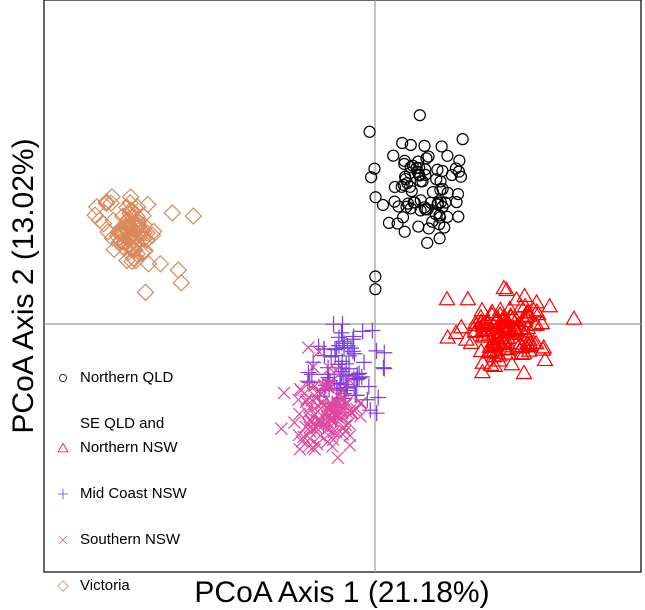 Image resolution: width=645 pixels, height=610 pixels. What do you see at coordinates (94, 585) in the screenshot?
I see `legend-item-victoria: Victoria` at bounding box center [94, 585].